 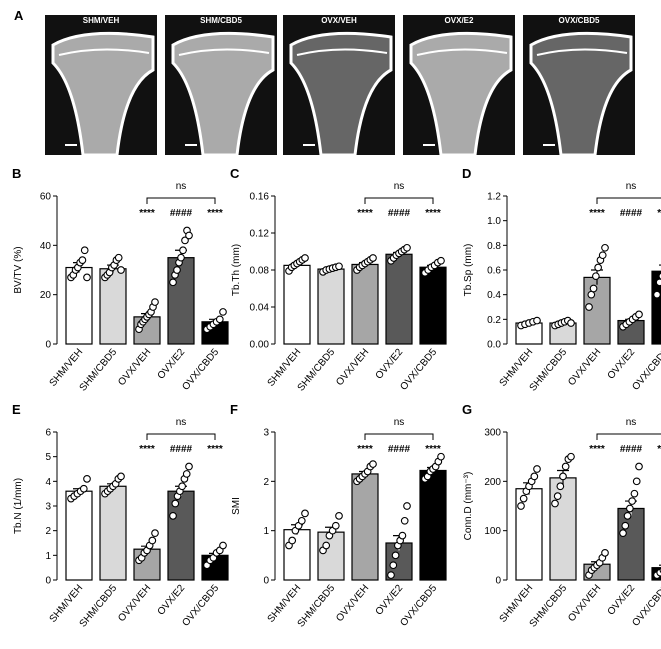 What do you see at coordinates (48, 457) in the screenshot?
I see `y-tick-label: 5` at bounding box center [48, 457].